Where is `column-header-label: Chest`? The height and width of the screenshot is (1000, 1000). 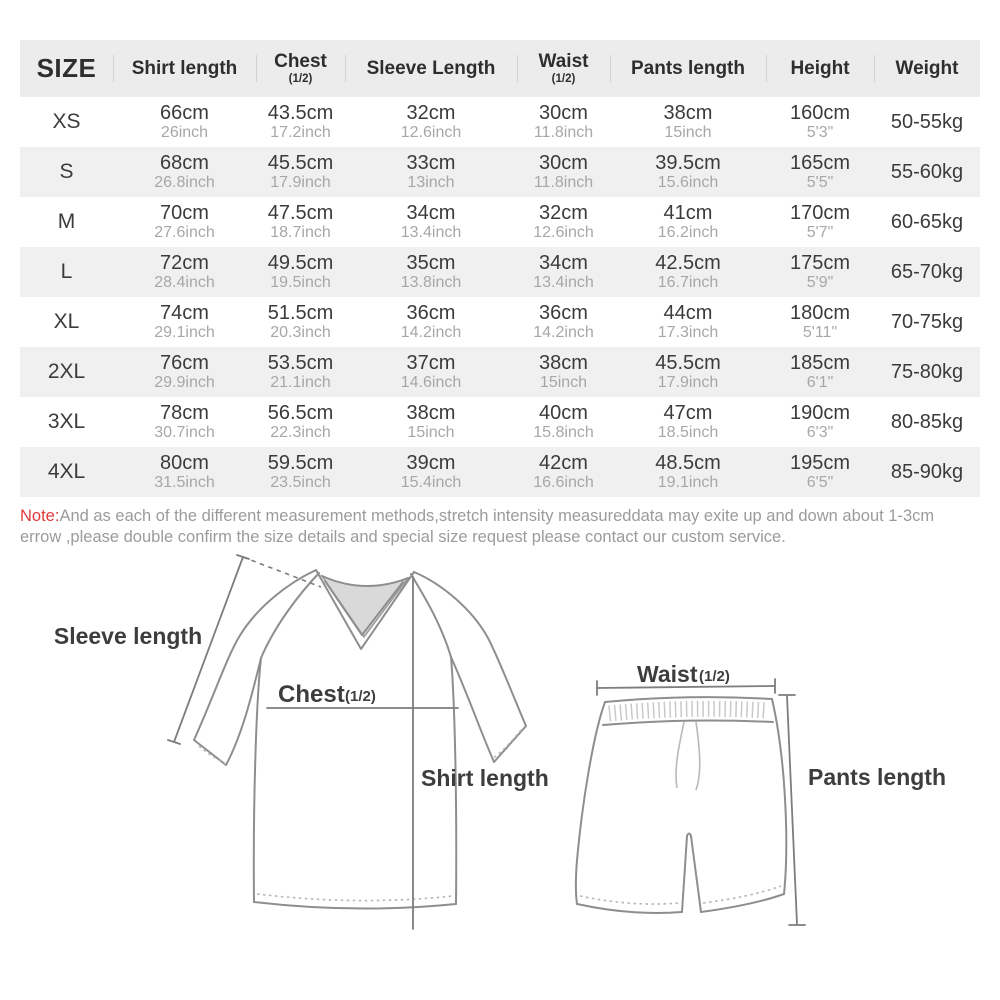 column-header-label: Chest is located at coordinates (300, 61).